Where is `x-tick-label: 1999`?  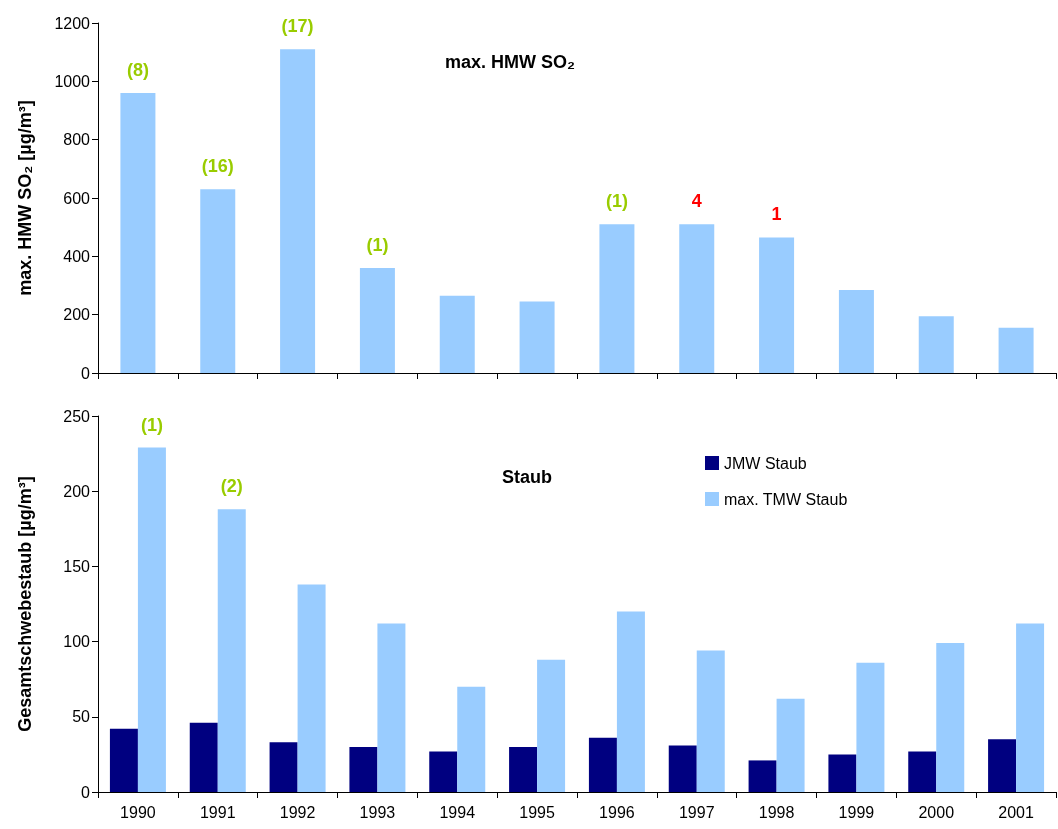
x-tick-label: 1999 is located at coordinates (856, 812).